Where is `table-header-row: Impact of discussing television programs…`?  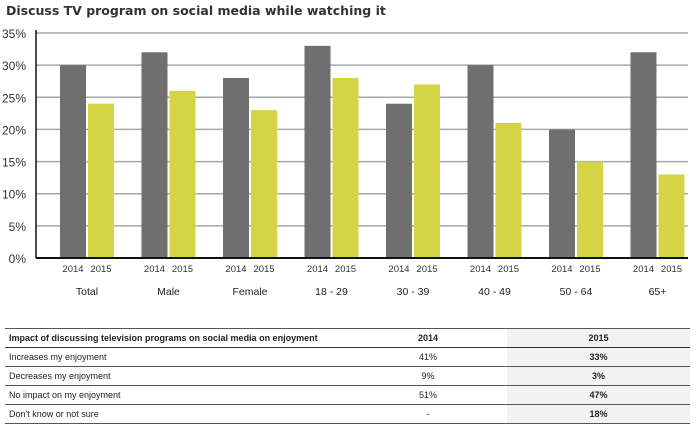 table-header-row: Impact of discussing television programs… is located at coordinates (347, 338).